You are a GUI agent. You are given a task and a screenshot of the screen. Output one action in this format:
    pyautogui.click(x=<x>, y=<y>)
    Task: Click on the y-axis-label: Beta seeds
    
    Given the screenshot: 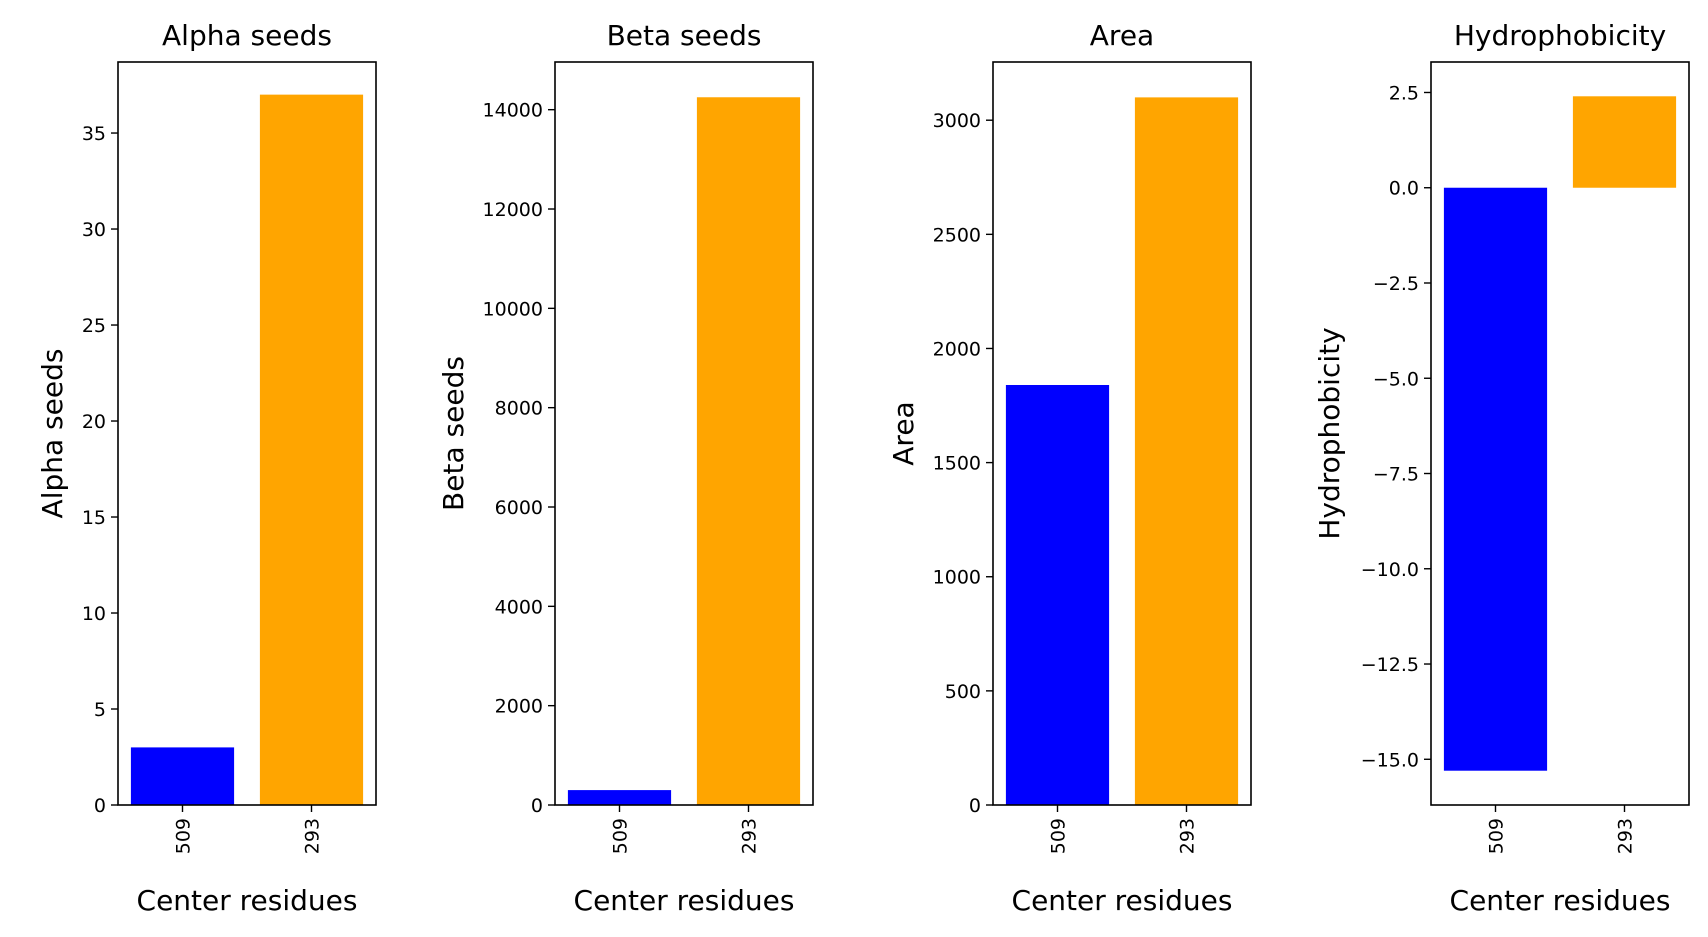 What is the action you would take?
    pyautogui.click(x=453, y=433)
    